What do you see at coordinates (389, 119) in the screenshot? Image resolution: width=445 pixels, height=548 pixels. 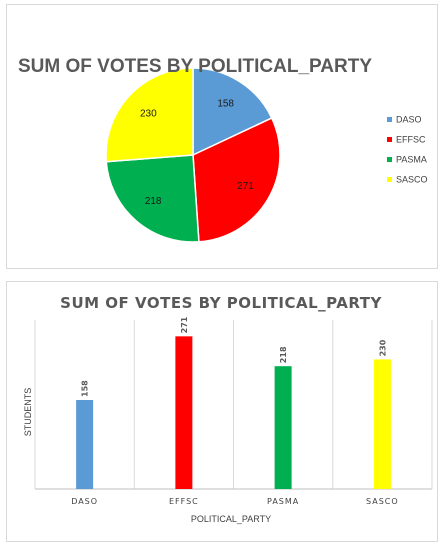 I see `legend-swatch-daso` at bounding box center [389, 119].